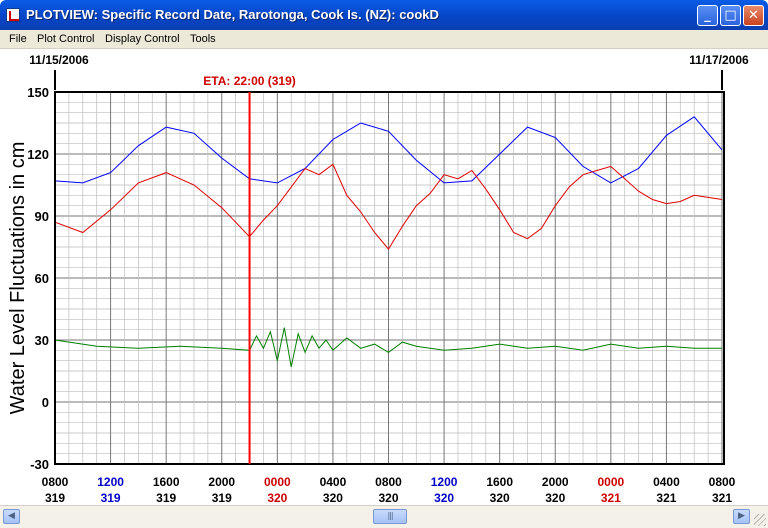 The height and width of the screenshot is (528, 768). What do you see at coordinates (203, 39) in the screenshot?
I see `menu-tools: Tools` at bounding box center [203, 39].